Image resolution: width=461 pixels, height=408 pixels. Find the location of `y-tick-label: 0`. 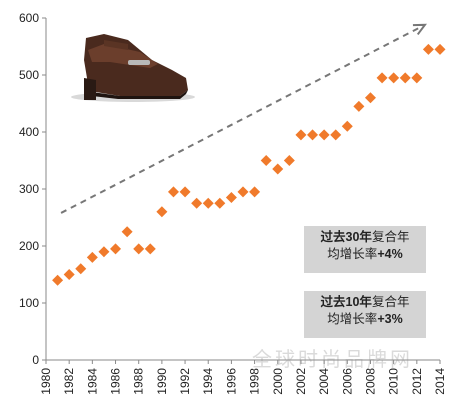

y-tick-label: 0 is located at coordinates (35, 360).